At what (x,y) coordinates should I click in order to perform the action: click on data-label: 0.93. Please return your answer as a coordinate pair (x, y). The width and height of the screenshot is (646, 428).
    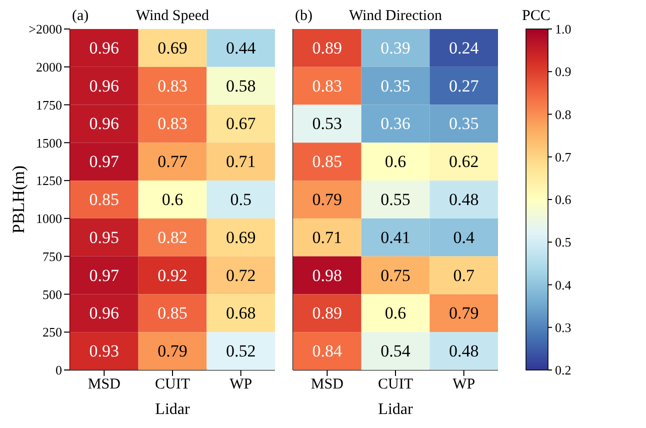
    Looking at the image, I should click on (104, 351).